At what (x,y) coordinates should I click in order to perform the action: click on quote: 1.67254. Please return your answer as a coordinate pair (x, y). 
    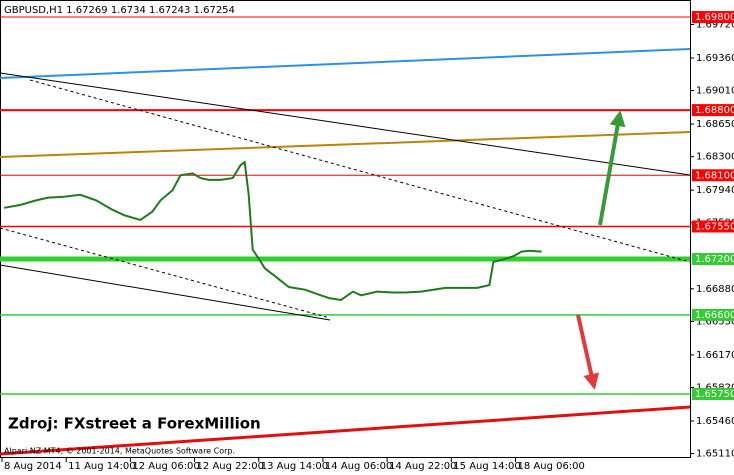
    Looking at the image, I should click on (214, 10).